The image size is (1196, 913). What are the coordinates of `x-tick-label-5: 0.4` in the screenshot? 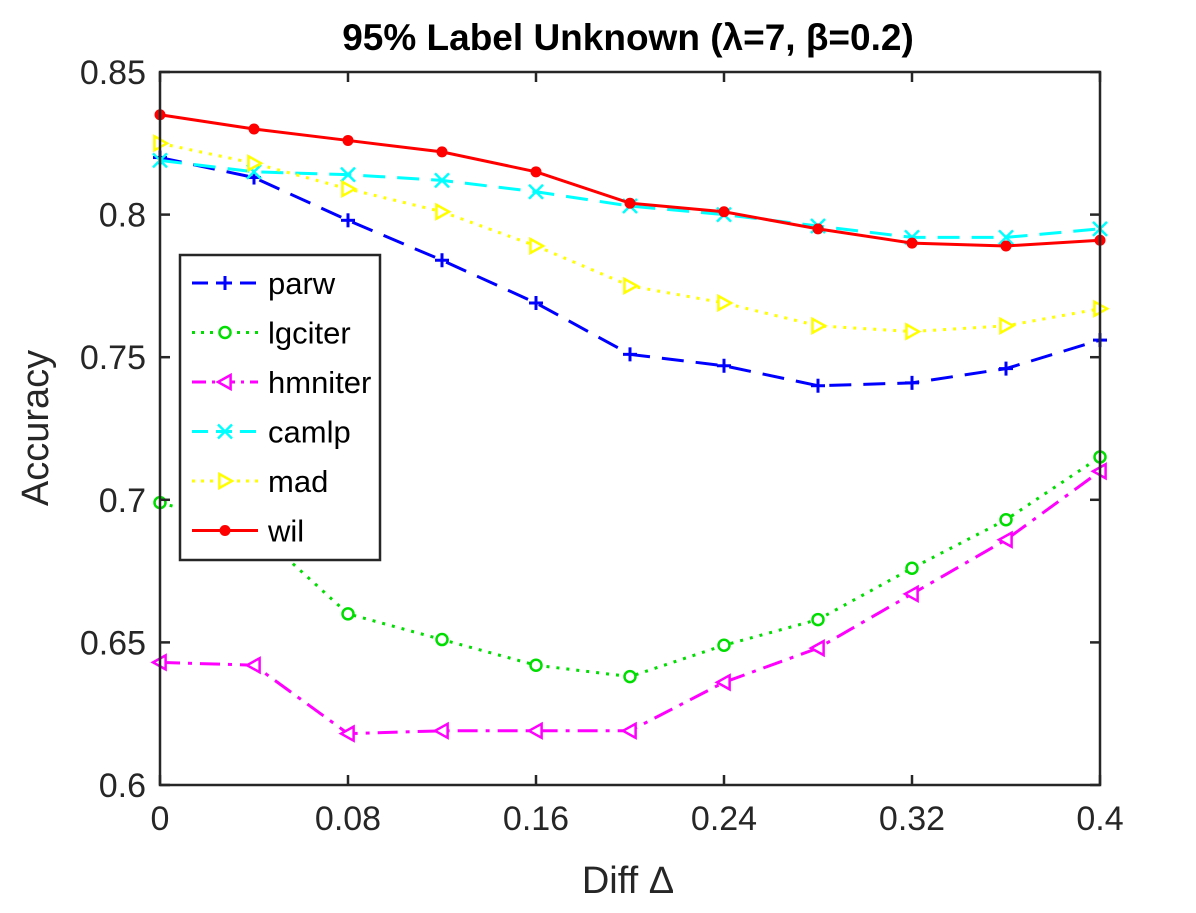 It's located at (1099, 819).